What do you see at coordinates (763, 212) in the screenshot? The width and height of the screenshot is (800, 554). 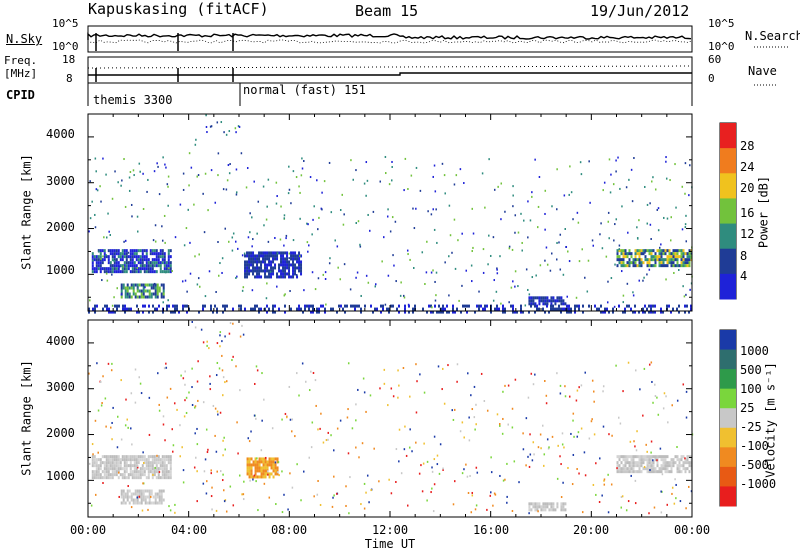 I see `power-cbar-label: Power [dB]` at bounding box center [763, 212].